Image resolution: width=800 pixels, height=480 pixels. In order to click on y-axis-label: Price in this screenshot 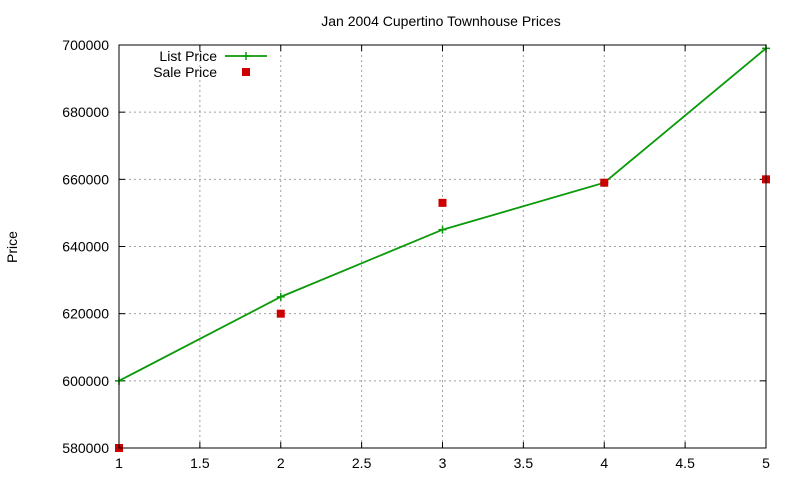, I will do `click(12, 247)`.